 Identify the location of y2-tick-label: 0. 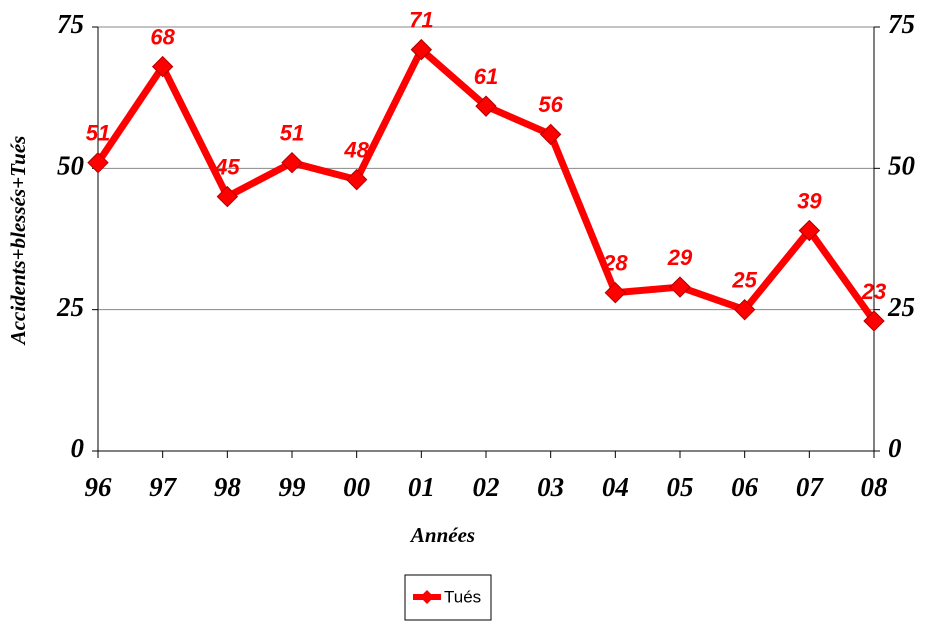
(895, 448).